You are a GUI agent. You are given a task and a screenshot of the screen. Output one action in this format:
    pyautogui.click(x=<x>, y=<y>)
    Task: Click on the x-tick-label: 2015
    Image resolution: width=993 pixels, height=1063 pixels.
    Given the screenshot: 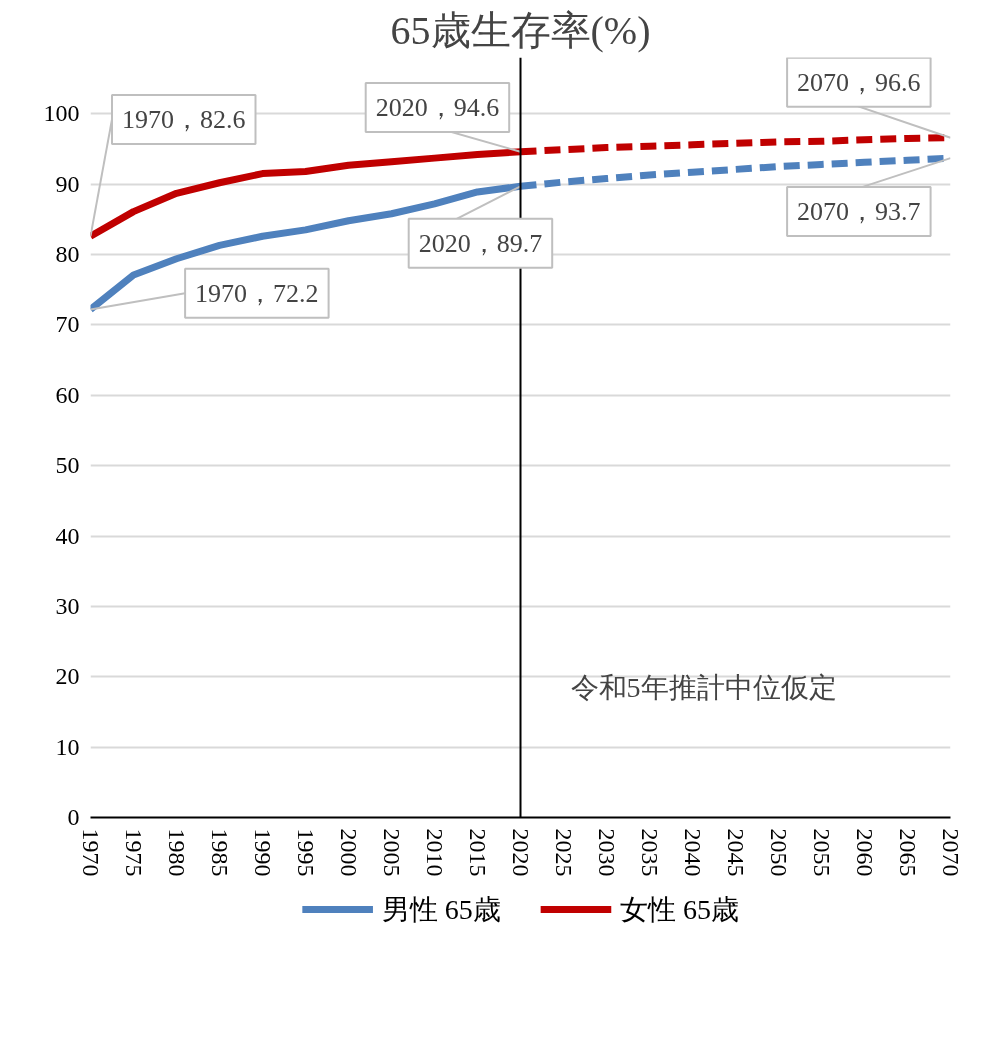 What is the action you would take?
    pyautogui.click(x=478, y=852)
    